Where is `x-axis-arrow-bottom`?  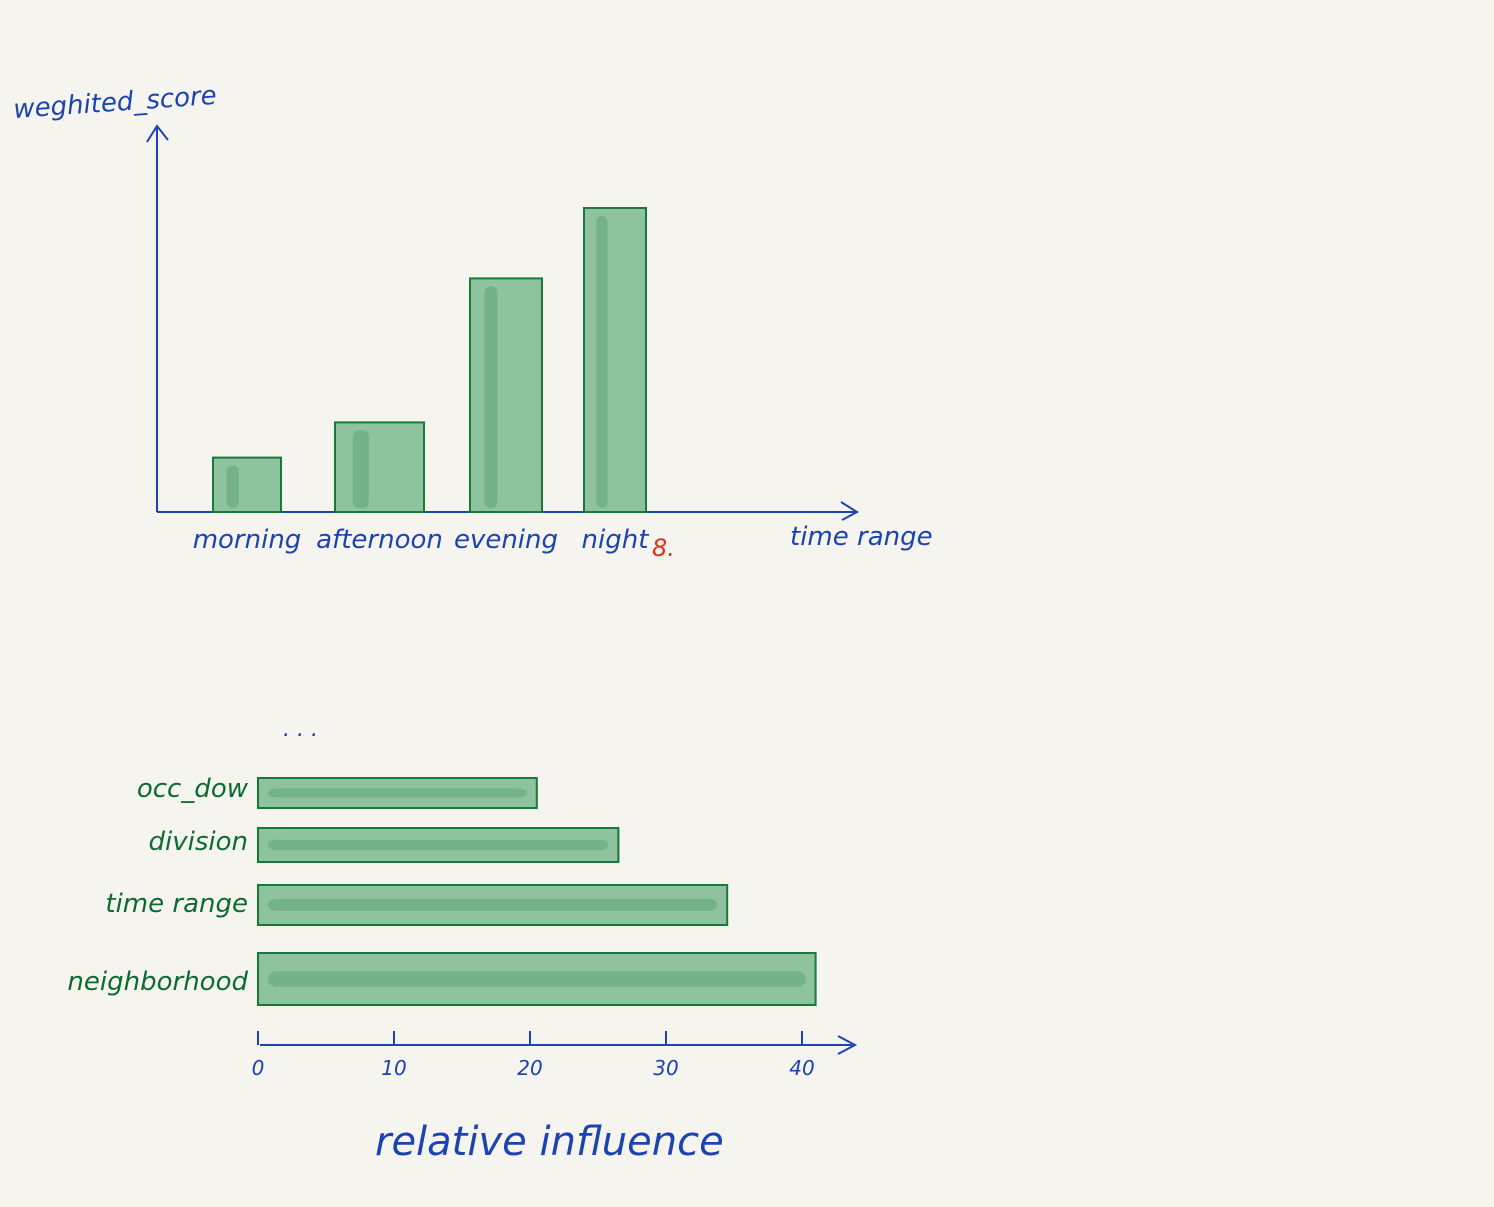 x-axis-arrow-bottom is located at coordinates (847, 1045).